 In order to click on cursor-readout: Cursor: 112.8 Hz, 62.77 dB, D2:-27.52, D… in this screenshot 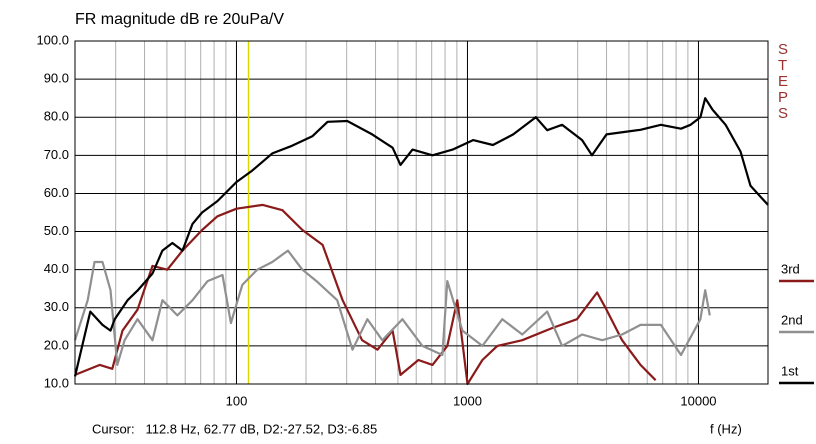, I will do `click(234, 428)`.